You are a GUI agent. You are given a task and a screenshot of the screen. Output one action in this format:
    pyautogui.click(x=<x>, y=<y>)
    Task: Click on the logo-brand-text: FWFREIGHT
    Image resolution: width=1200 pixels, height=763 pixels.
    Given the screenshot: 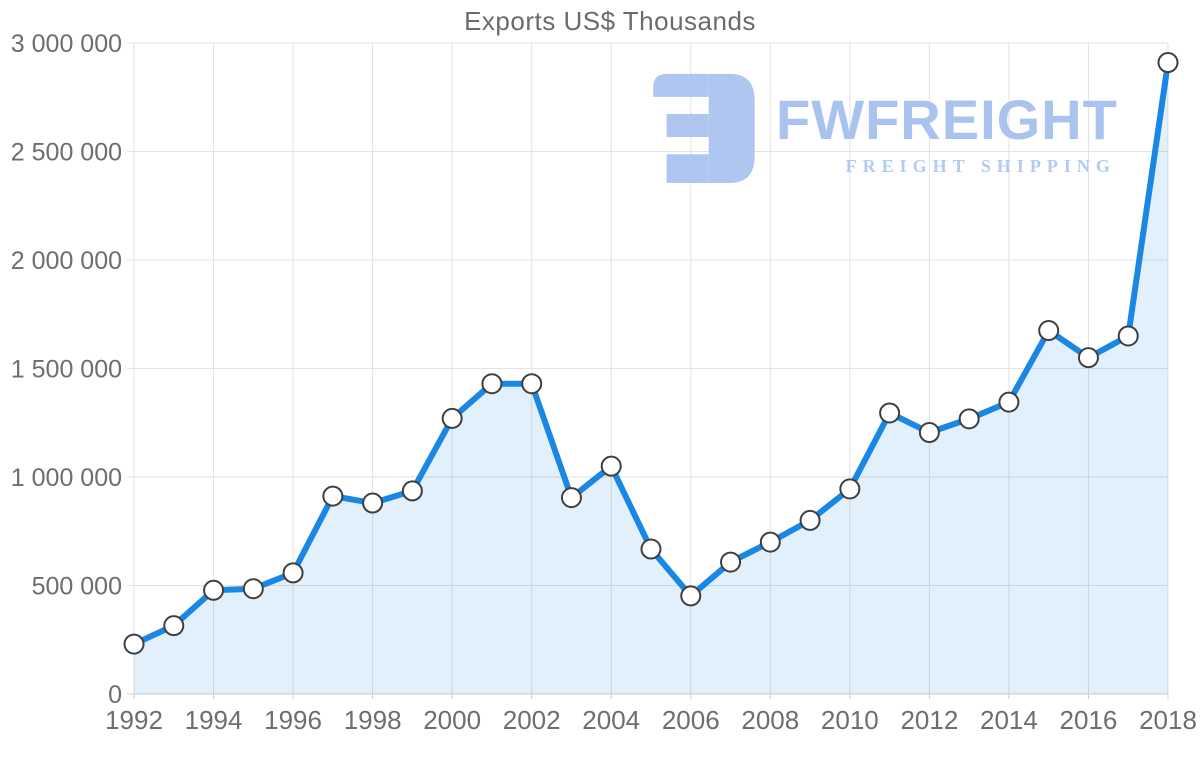 What is the action you would take?
    pyautogui.click(x=947, y=119)
    